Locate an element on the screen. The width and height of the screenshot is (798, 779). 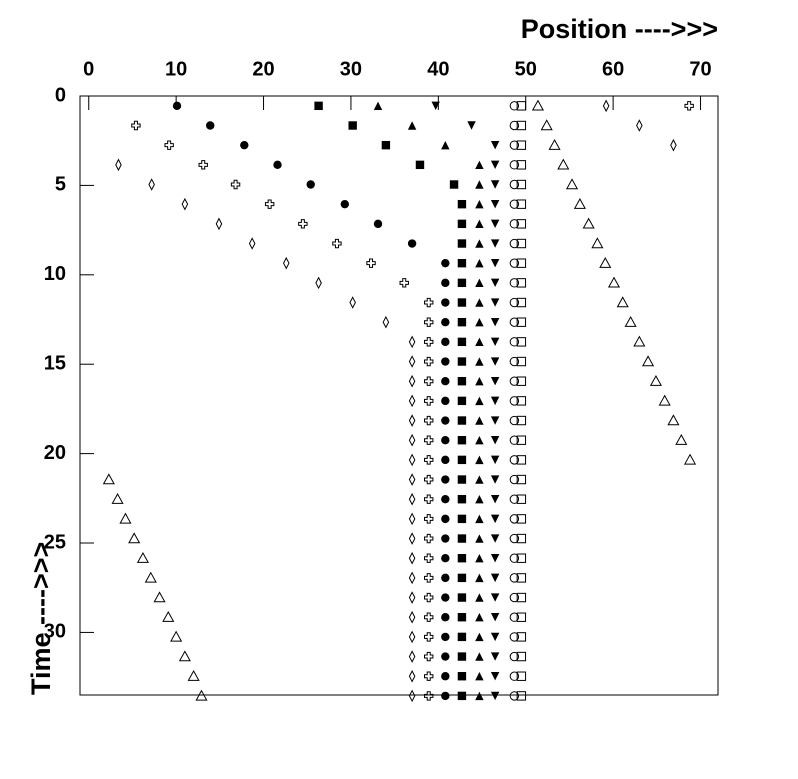
x-axis-title: Position ---->>> is located at coordinates (619, 29).